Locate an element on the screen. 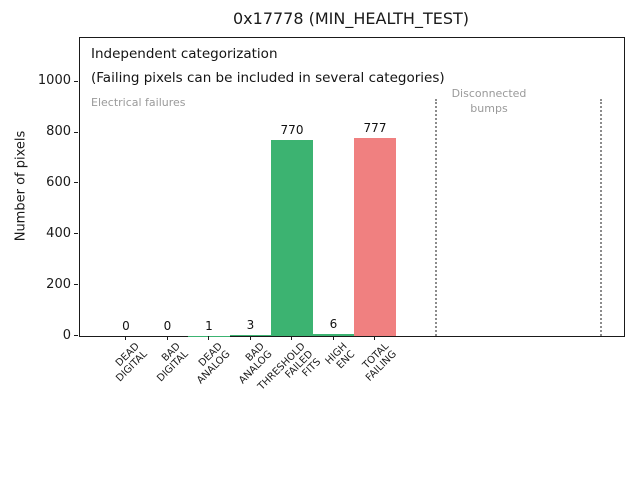  x-tick-label-total-failing: TOTAL FAILING is located at coordinates (379, 362).